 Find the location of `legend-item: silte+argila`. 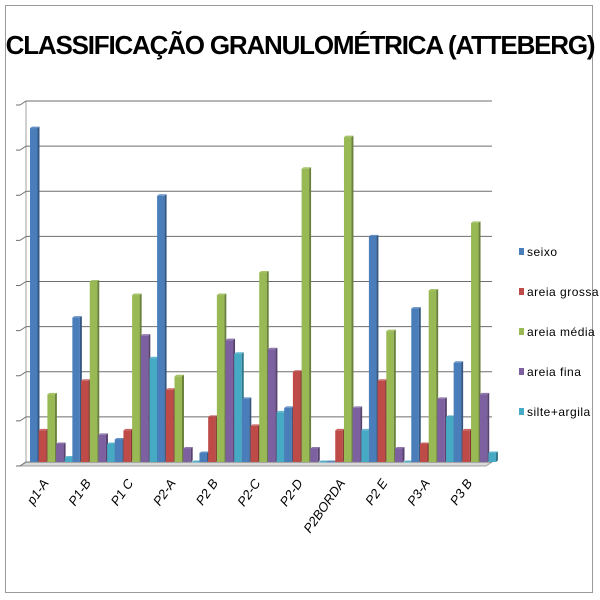

legend-item: silte+argila is located at coordinates (555, 412).